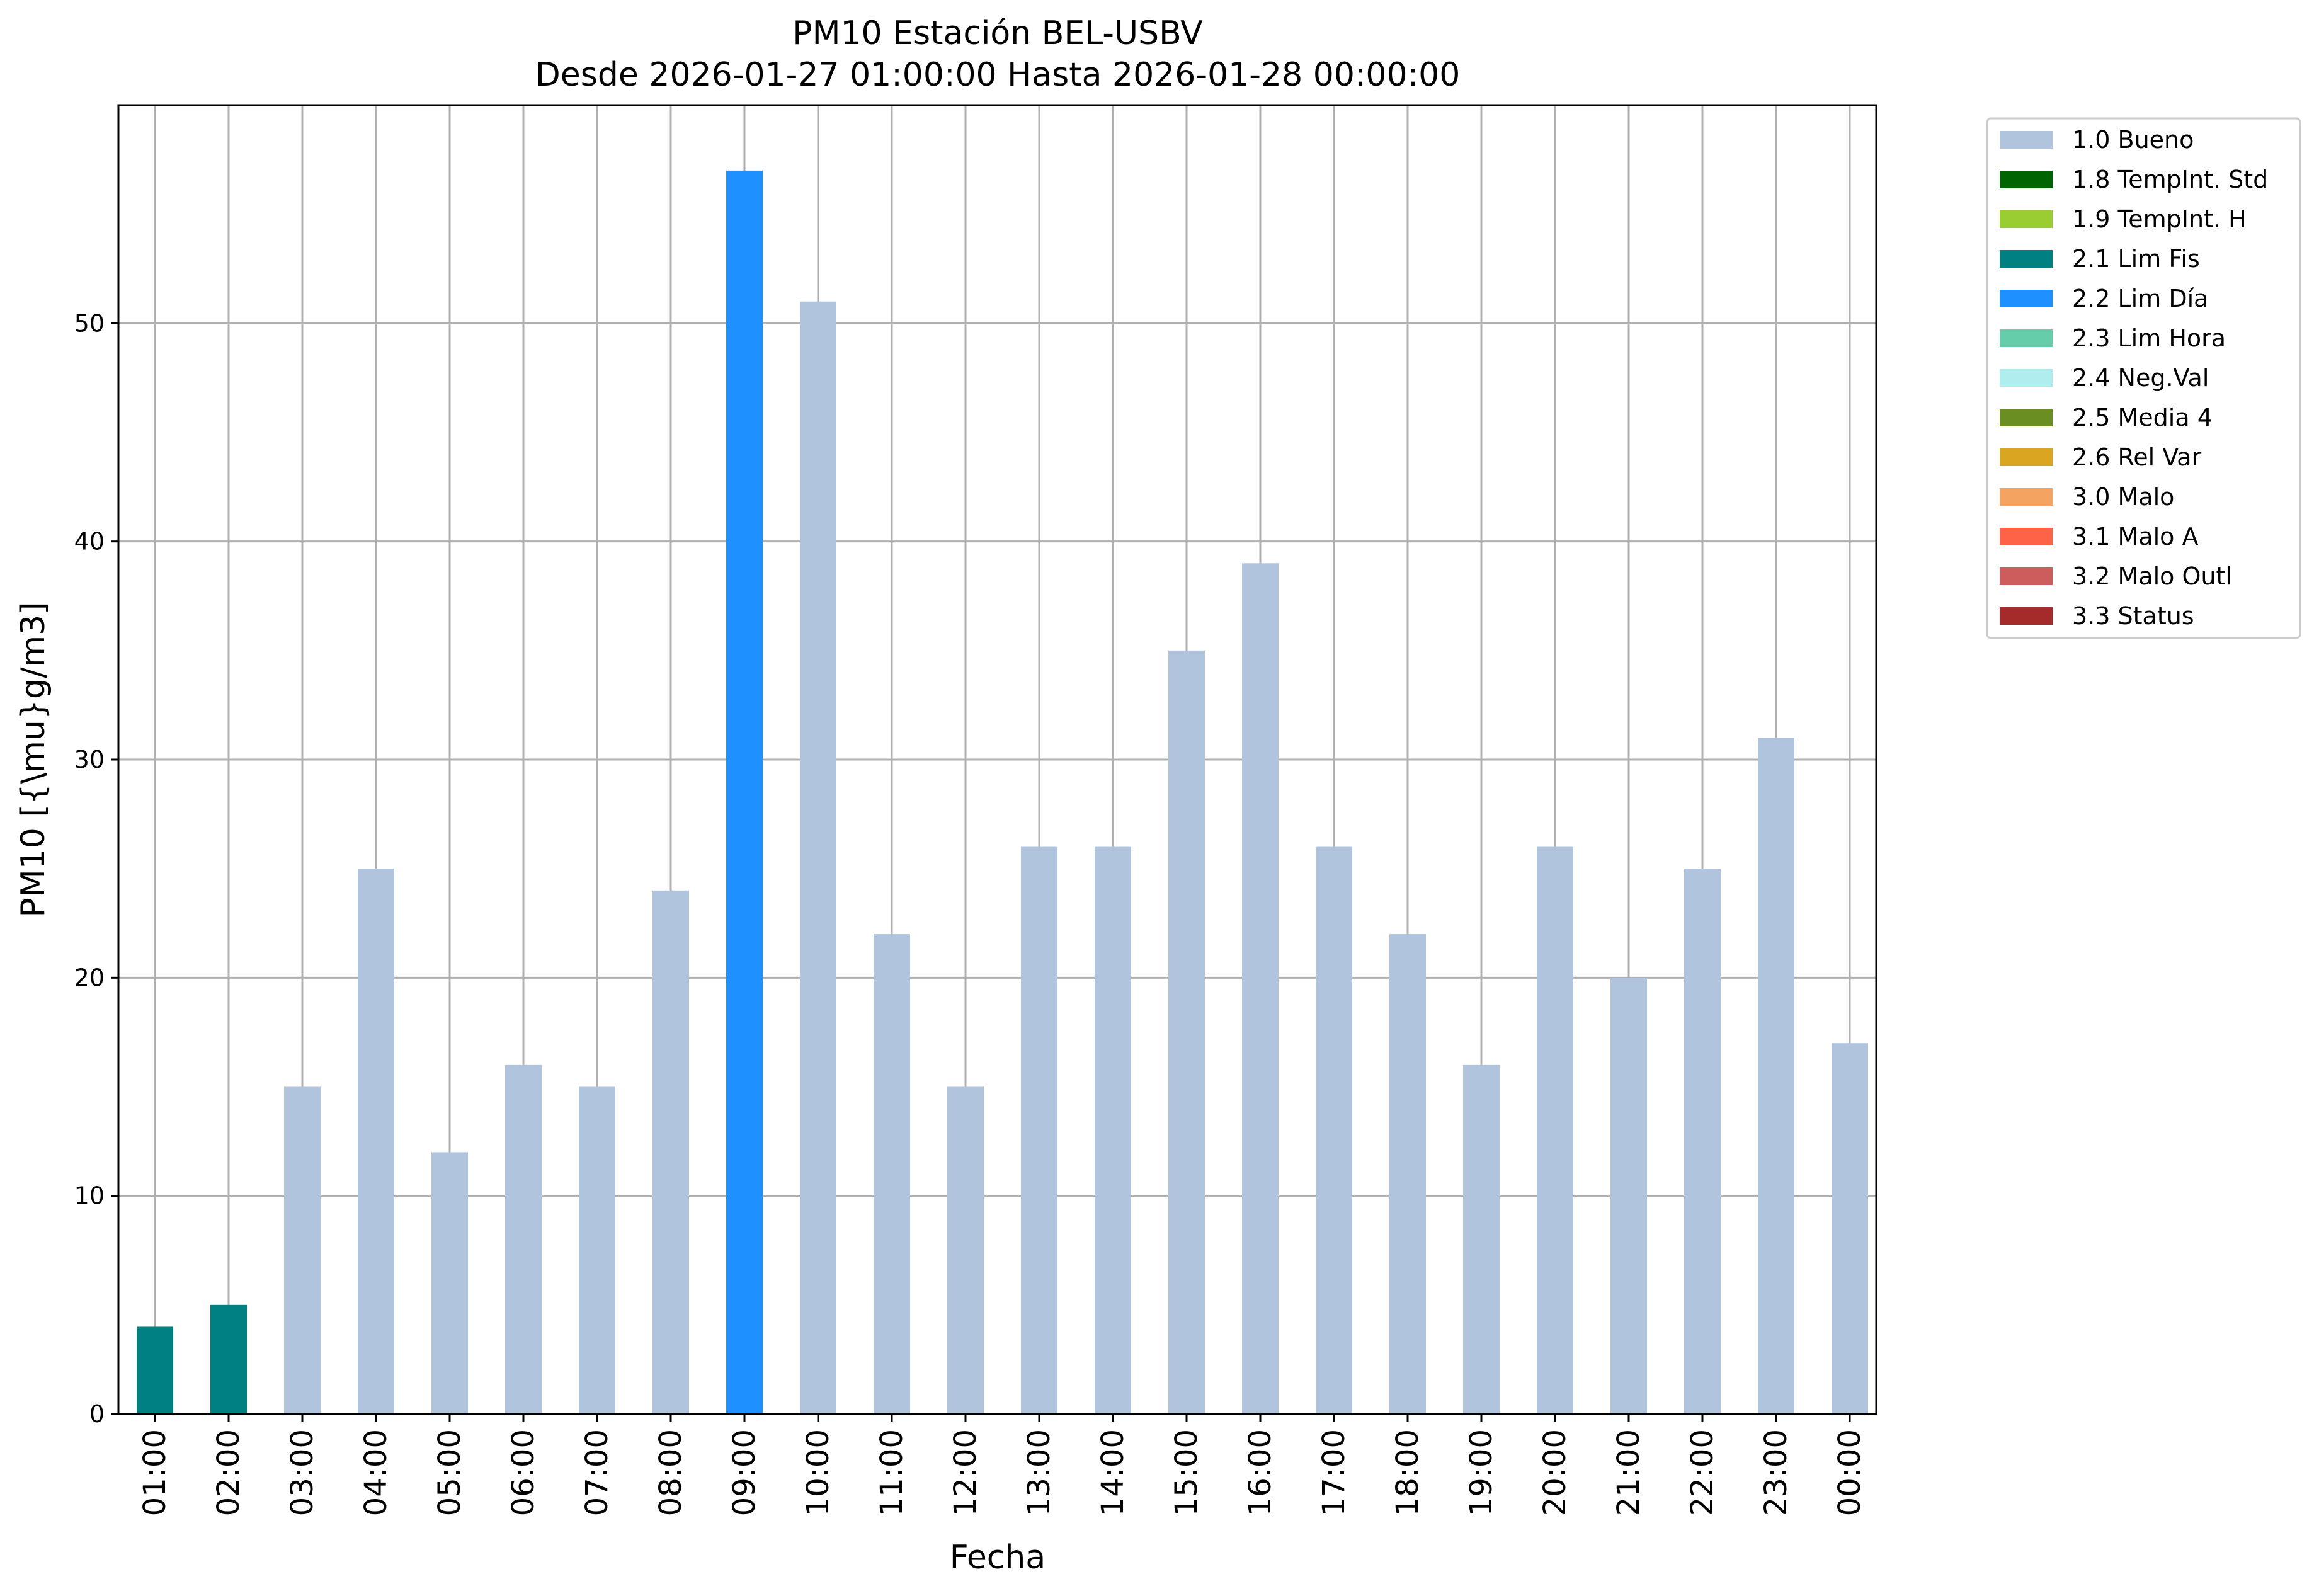 Image resolution: width=2319 pixels, height=1596 pixels. What do you see at coordinates (2149, 338) in the screenshot?
I see `legend-label: 2.3 Lim Hora` at bounding box center [2149, 338].